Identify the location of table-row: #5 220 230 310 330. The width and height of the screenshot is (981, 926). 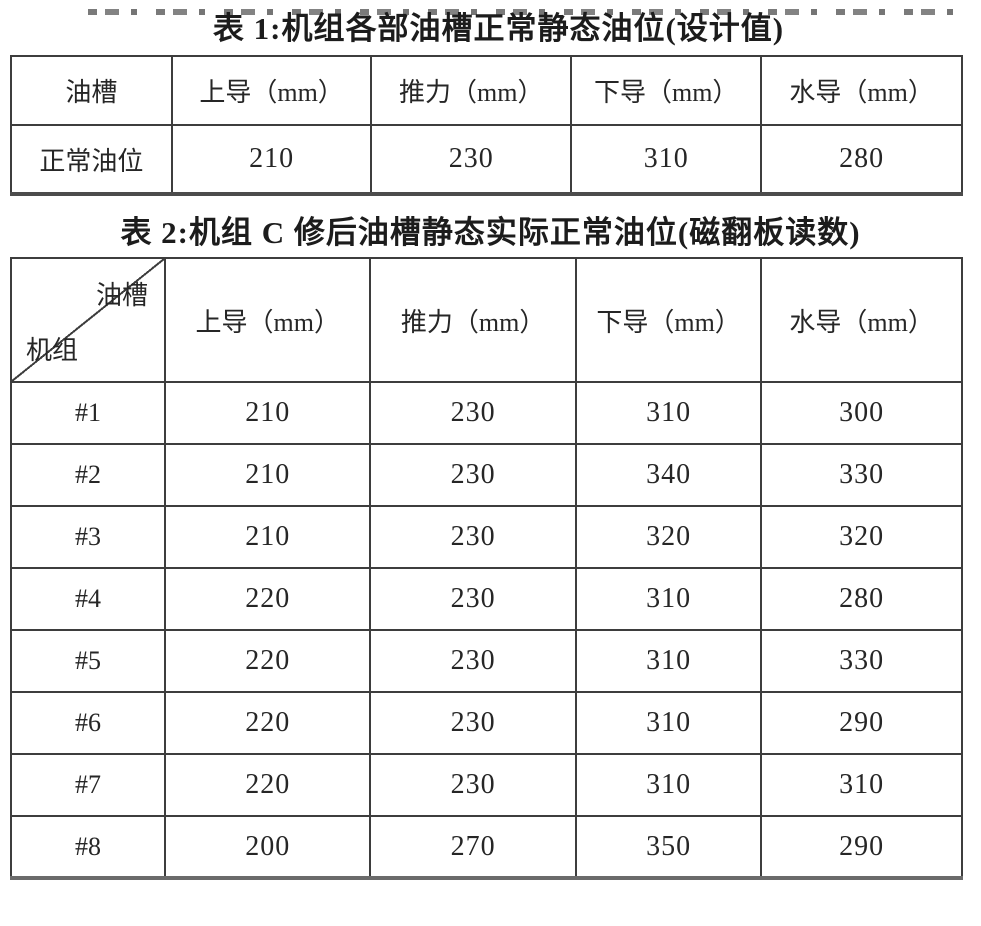
(486, 661).